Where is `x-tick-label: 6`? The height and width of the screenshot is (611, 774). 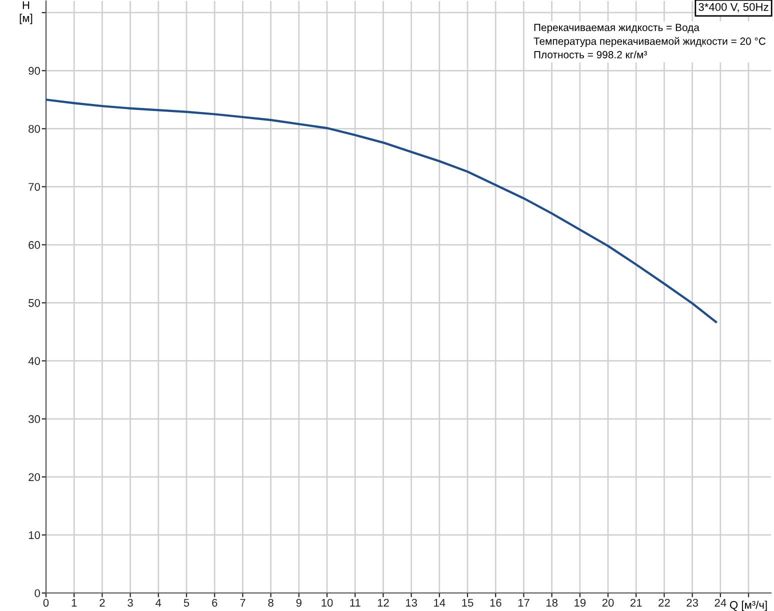
x-tick-label: 6 is located at coordinates (215, 602).